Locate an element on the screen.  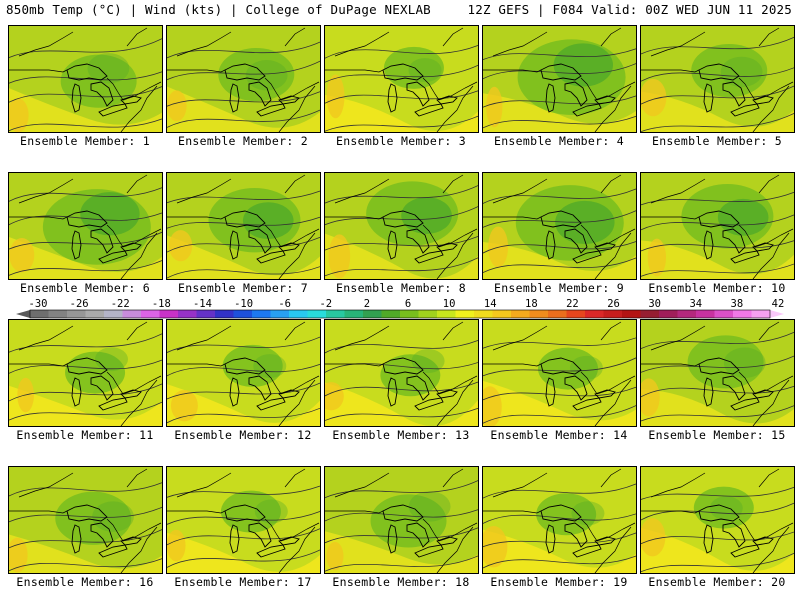
ensemble-member-label: Ensemble Member: 14 is located at coordinates (559, 435).